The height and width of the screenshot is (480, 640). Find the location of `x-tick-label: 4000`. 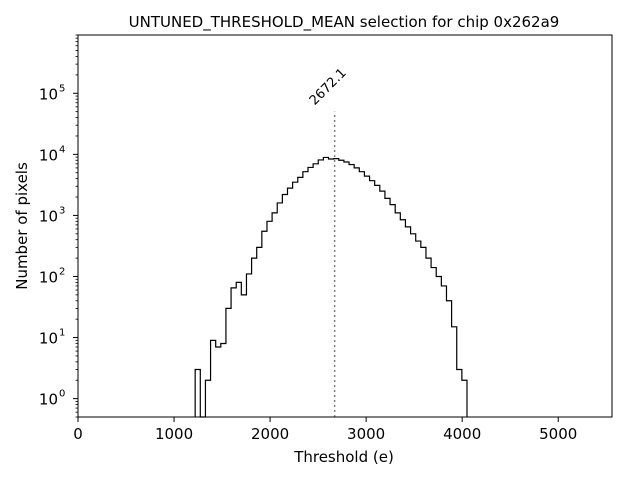

x-tick-label: 4000 is located at coordinates (462, 434).